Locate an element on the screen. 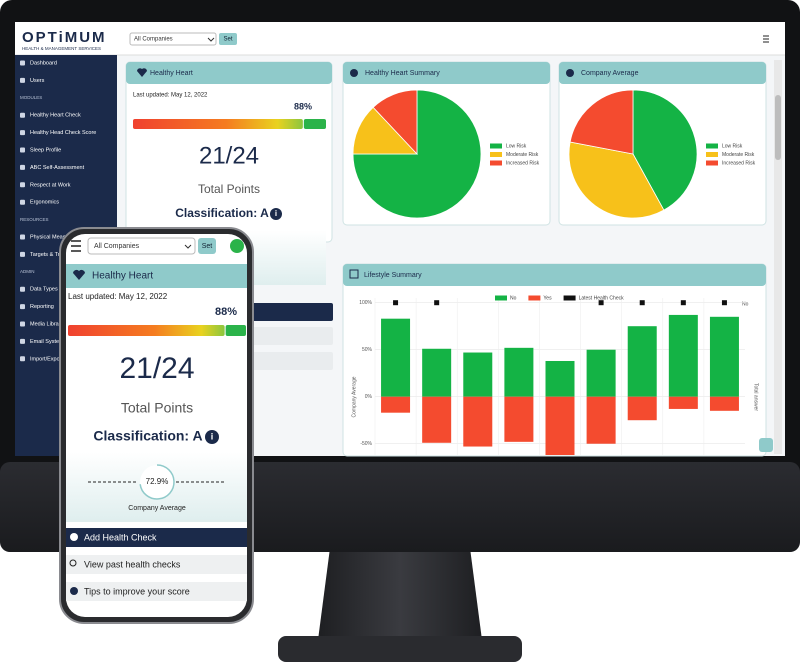 Image resolution: width=800 pixels, height=664 pixels. sidebar-item: Import/Expo is located at coordinates (45, 359).